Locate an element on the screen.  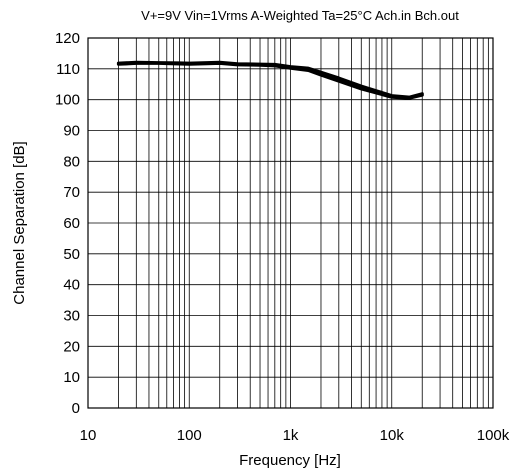
y-tick-label: 70 is located at coordinates (71, 192).